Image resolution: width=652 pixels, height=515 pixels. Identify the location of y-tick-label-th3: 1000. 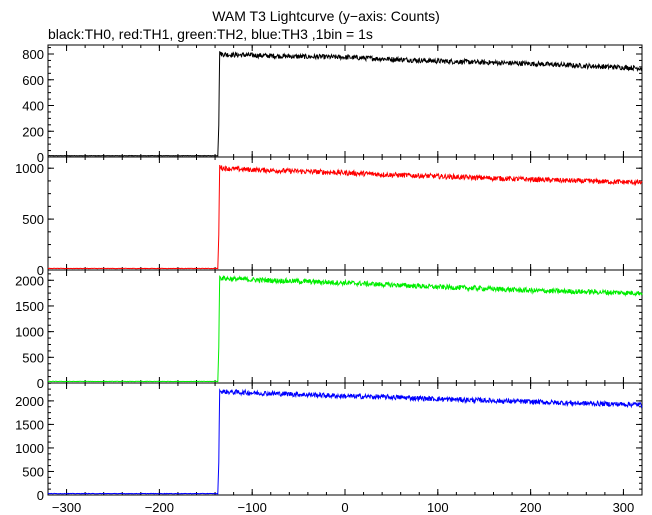
(29, 448).